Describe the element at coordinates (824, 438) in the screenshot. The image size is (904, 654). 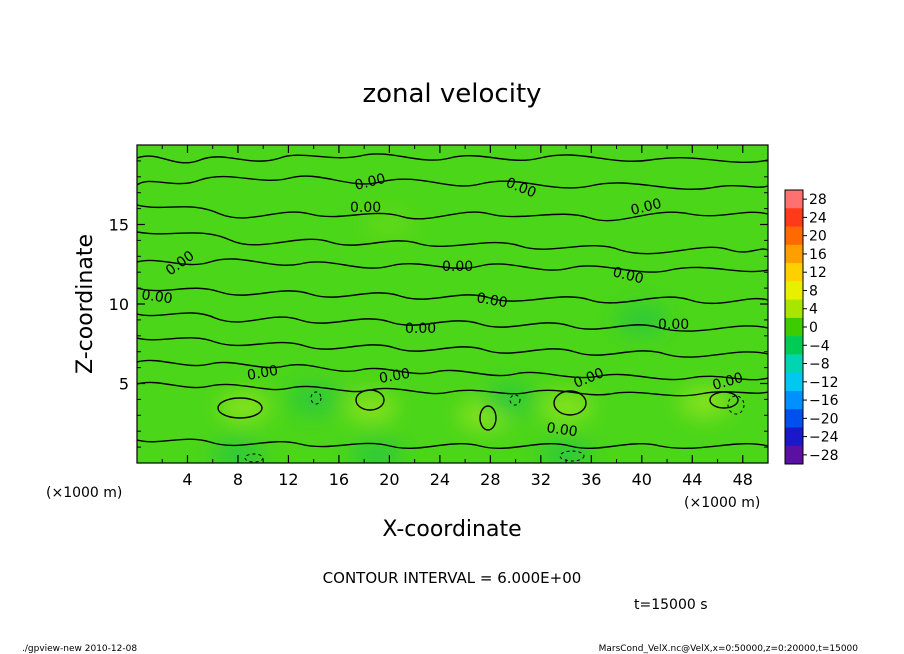
I see `colorbar-label: −24` at that location.